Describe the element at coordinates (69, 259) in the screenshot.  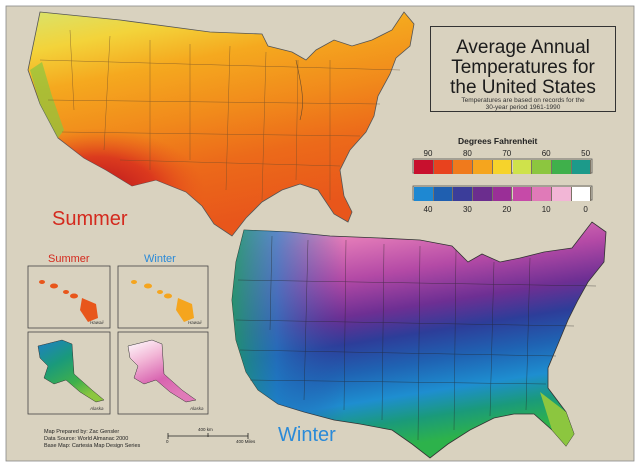
I see `inset-summer-label: Summer` at that location.